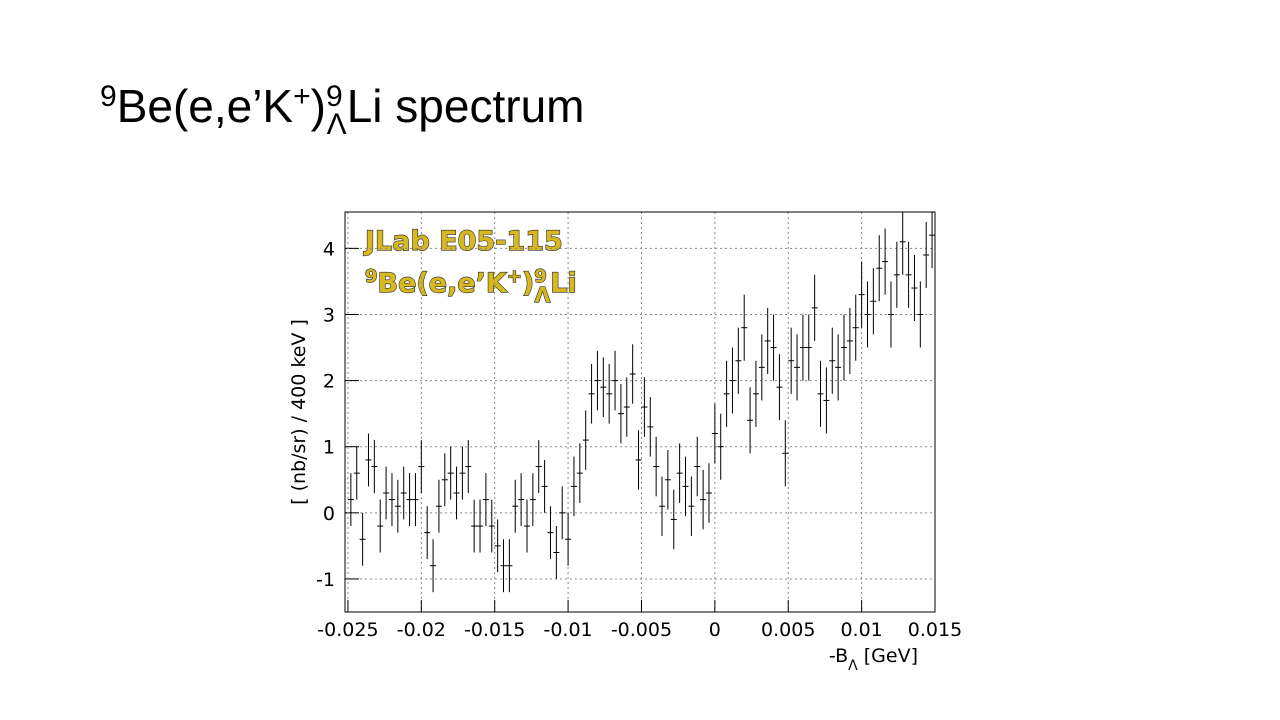 The height and width of the screenshot is (720, 1280). What do you see at coordinates (466, 106) in the screenshot?
I see `title-part: Li spectrum` at bounding box center [466, 106].